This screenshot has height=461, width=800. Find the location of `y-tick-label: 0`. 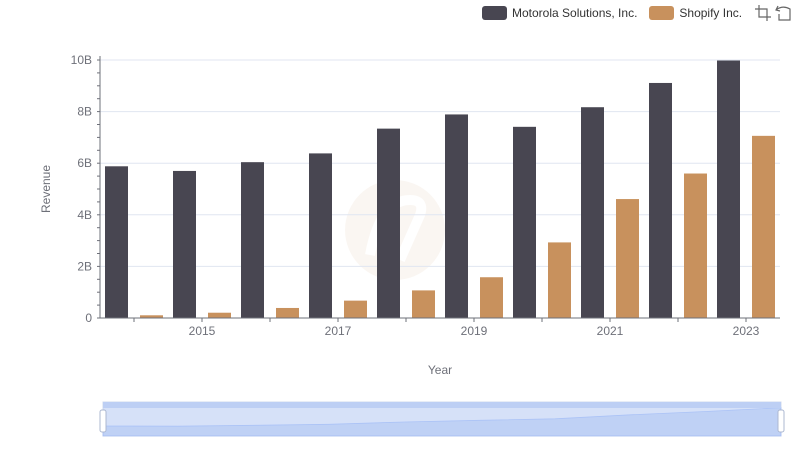

y-tick-label: 0 is located at coordinates (88, 318).